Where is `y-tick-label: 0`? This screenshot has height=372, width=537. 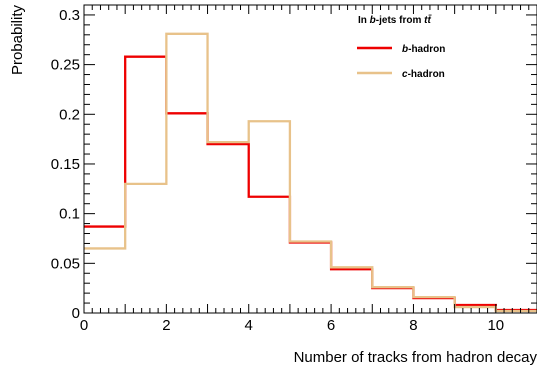
y-tick-label: 0 is located at coordinates (76, 313).